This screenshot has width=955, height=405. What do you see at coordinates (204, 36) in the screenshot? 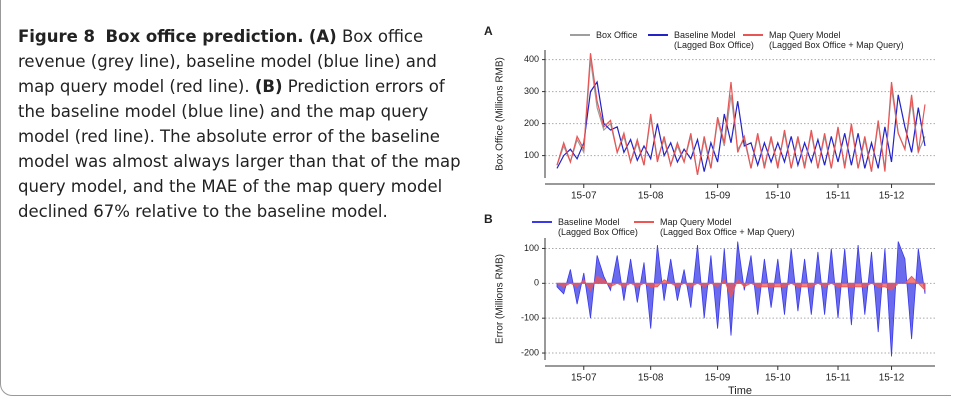
I see `figure-title: Box office prediction.` at bounding box center [204, 36].